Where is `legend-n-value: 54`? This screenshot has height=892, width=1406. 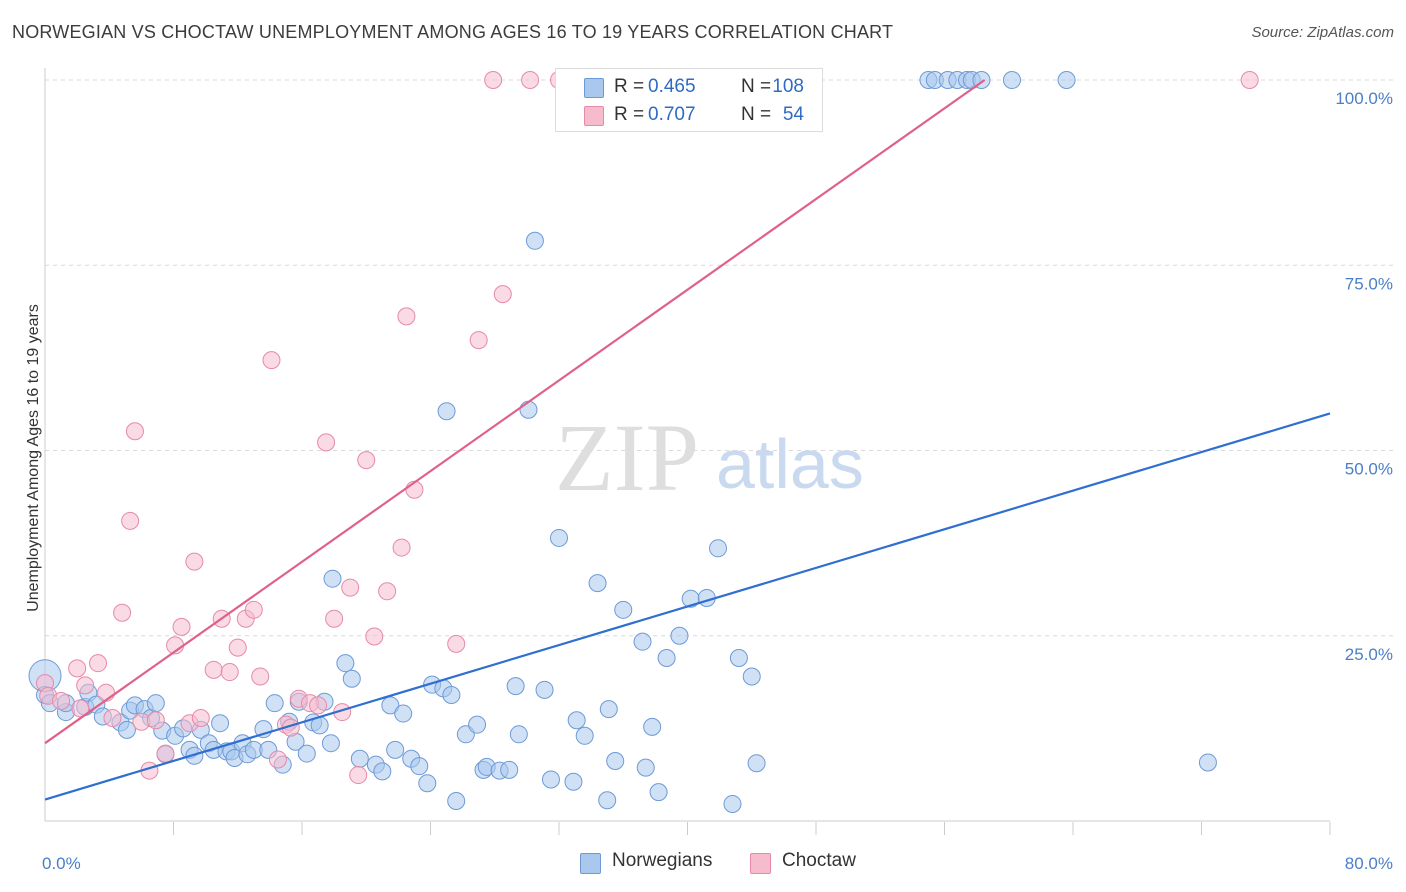
legend-n-value: 54 is located at coordinates (793, 114).